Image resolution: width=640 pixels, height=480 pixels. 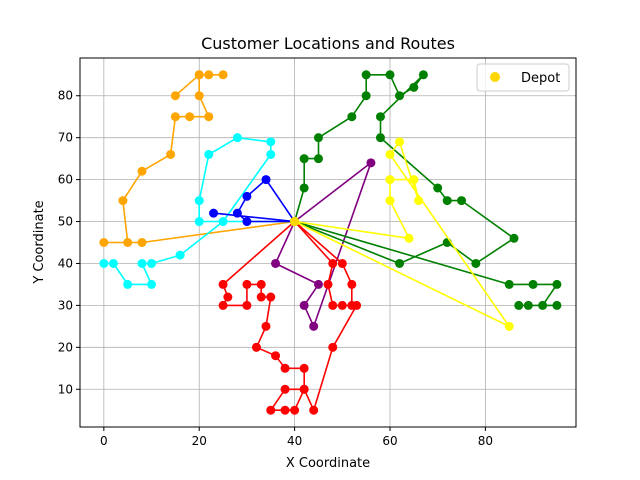 What do you see at coordinates (65, 180) in the screenshot?
I see `y-tick-label: 60` at bounding box center [65, 180].